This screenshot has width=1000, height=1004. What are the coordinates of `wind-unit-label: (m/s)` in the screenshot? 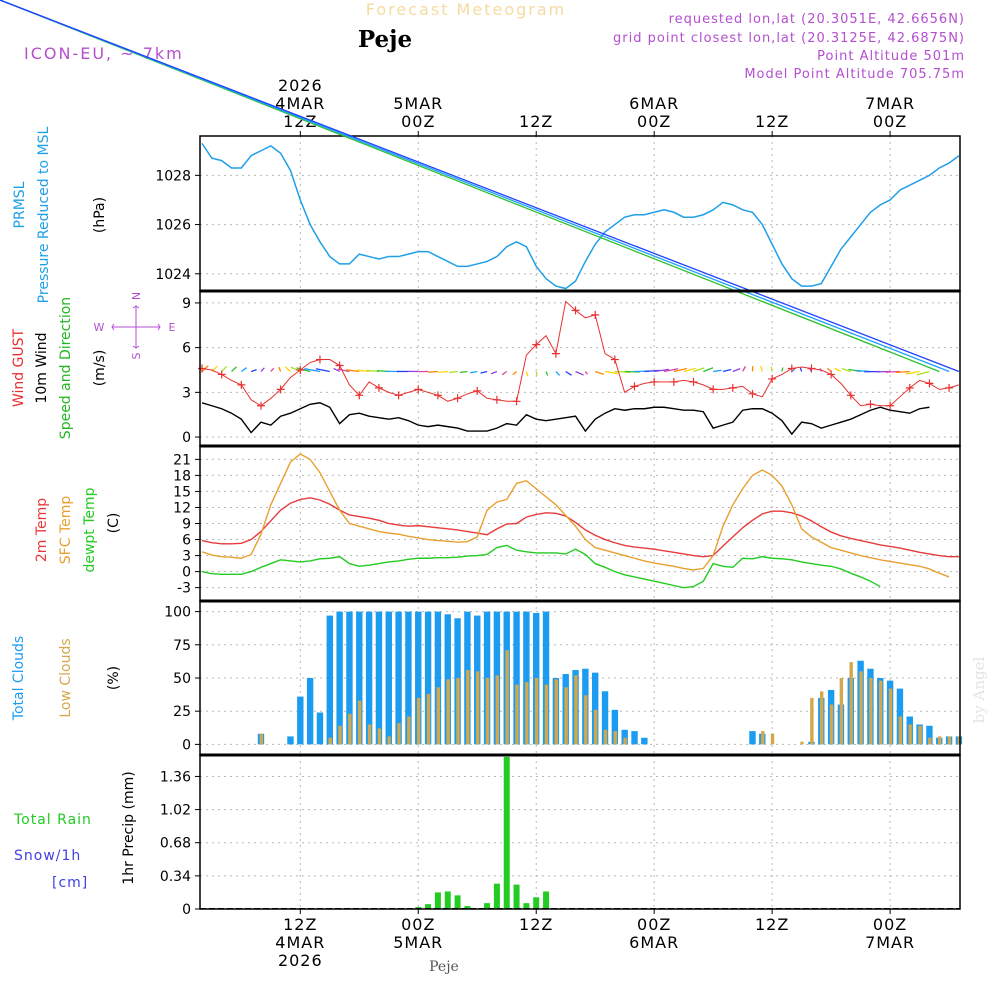 It's located at (100, 368).